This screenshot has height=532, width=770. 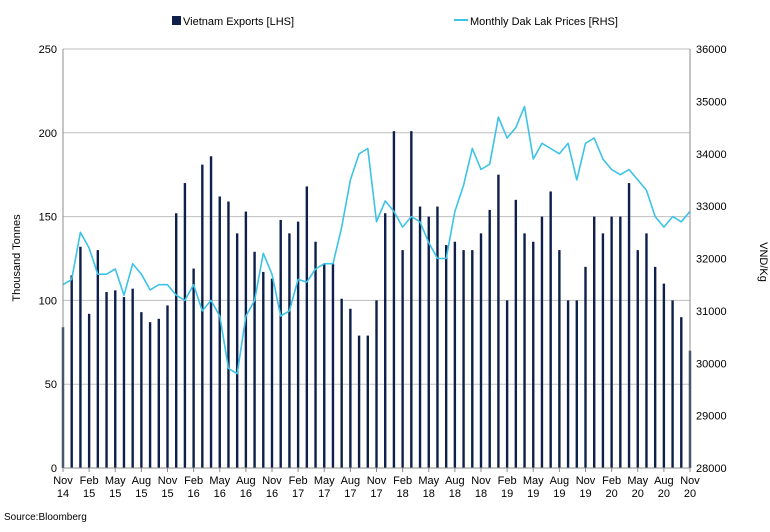 I want to click on y-tick-label-left: 0, so click(x=54, y=469).